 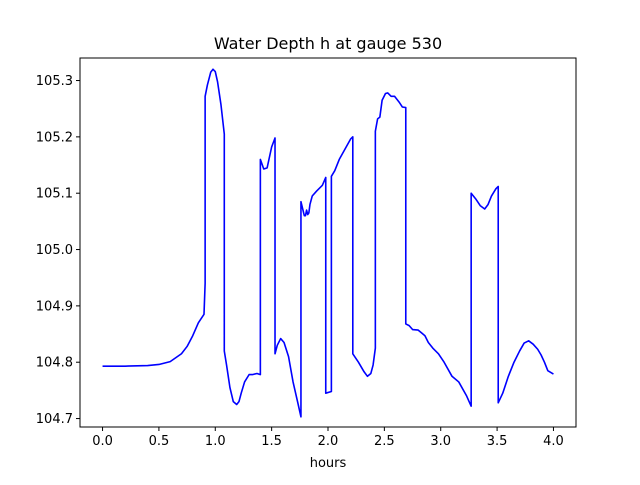 What do you see at coordinates (384, 441) in the screenshot?
I see `x-tick-label: 2.5` at bounding box center [384, 441].